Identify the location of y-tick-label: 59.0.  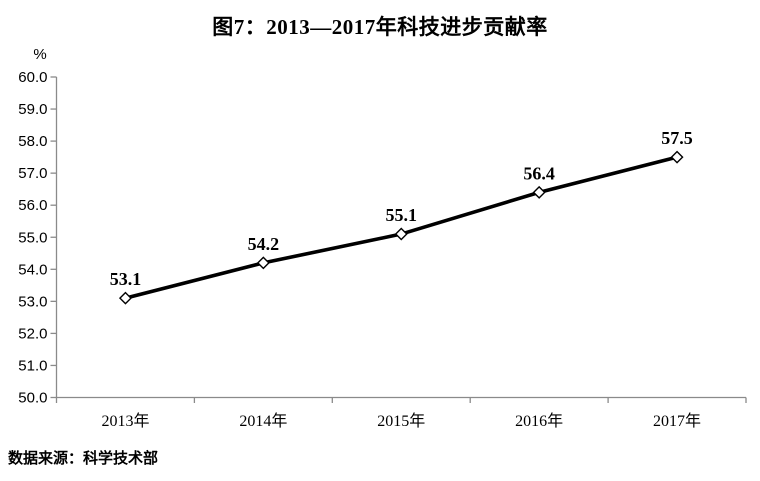
(32, 109).